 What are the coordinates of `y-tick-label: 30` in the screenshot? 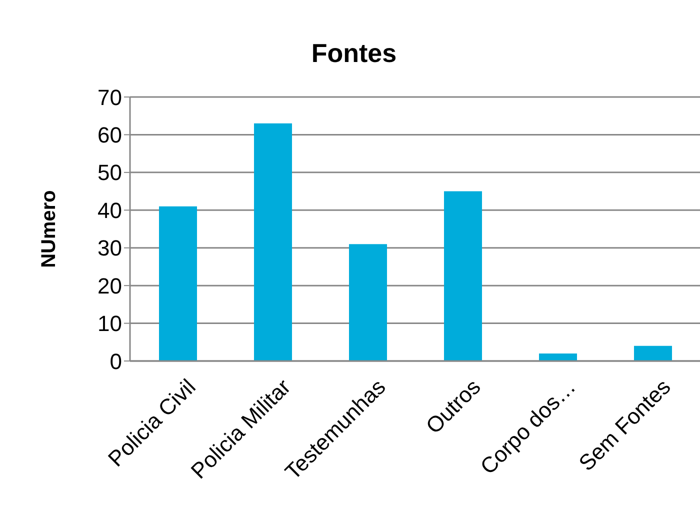 It's located at (110, 248).